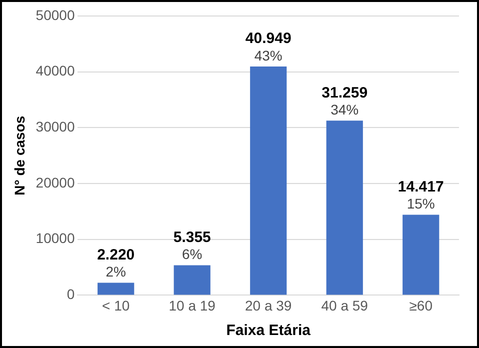 The image size is (479, 348). What do you see at coordinates (55, 14) in the screenshot?
I see `y-tick-label: 50000` at bounding box center [55, 14].